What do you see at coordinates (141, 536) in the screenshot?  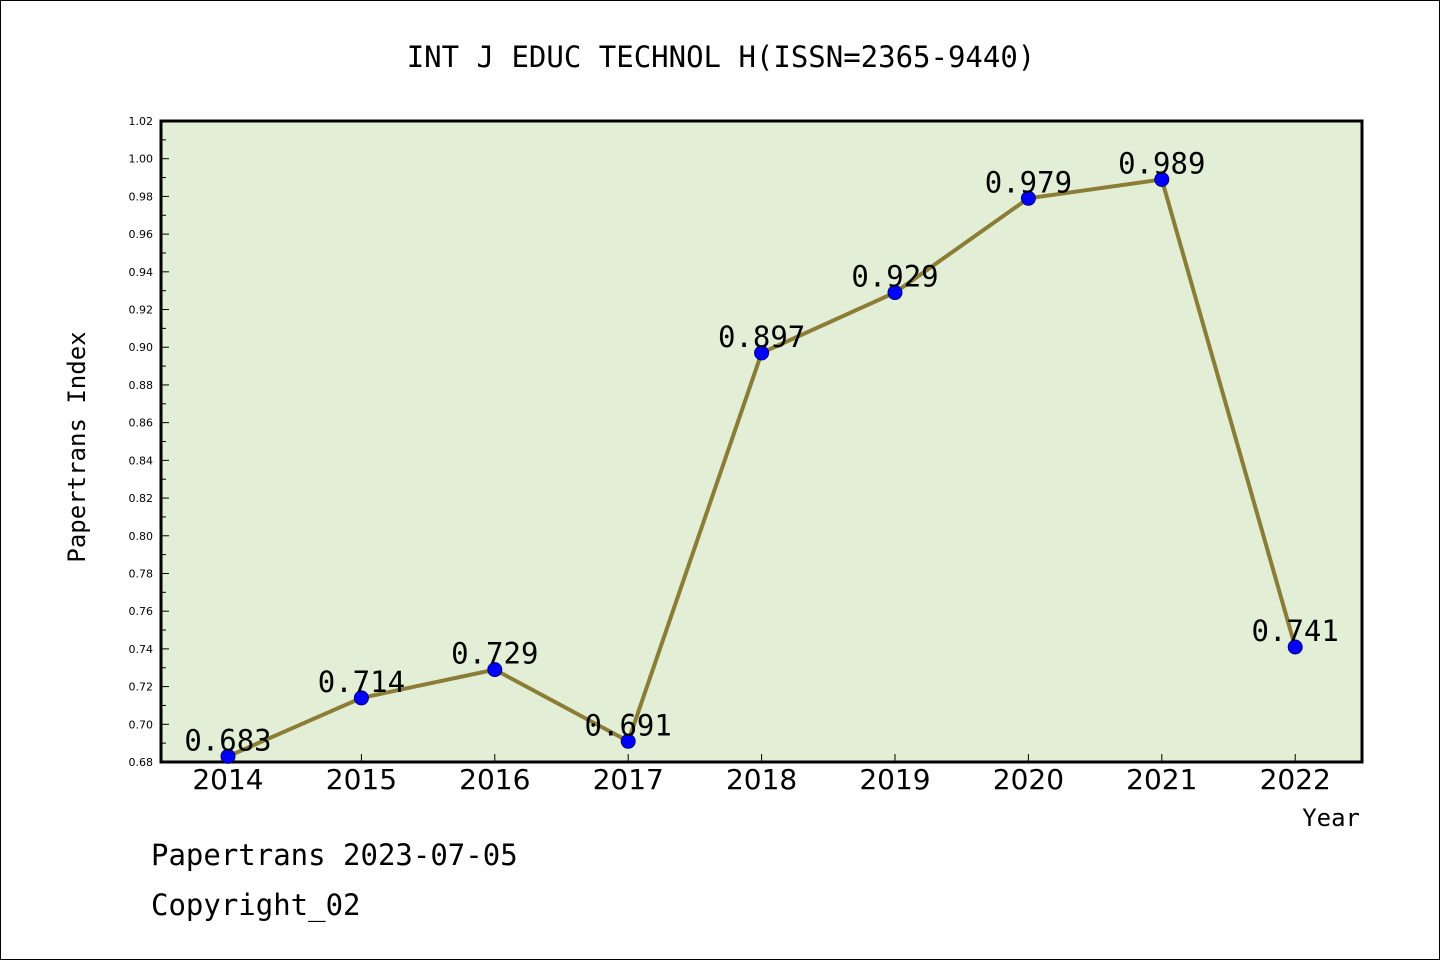 I see `y-tick-label: 0.80` at bounding box center [141, 536].